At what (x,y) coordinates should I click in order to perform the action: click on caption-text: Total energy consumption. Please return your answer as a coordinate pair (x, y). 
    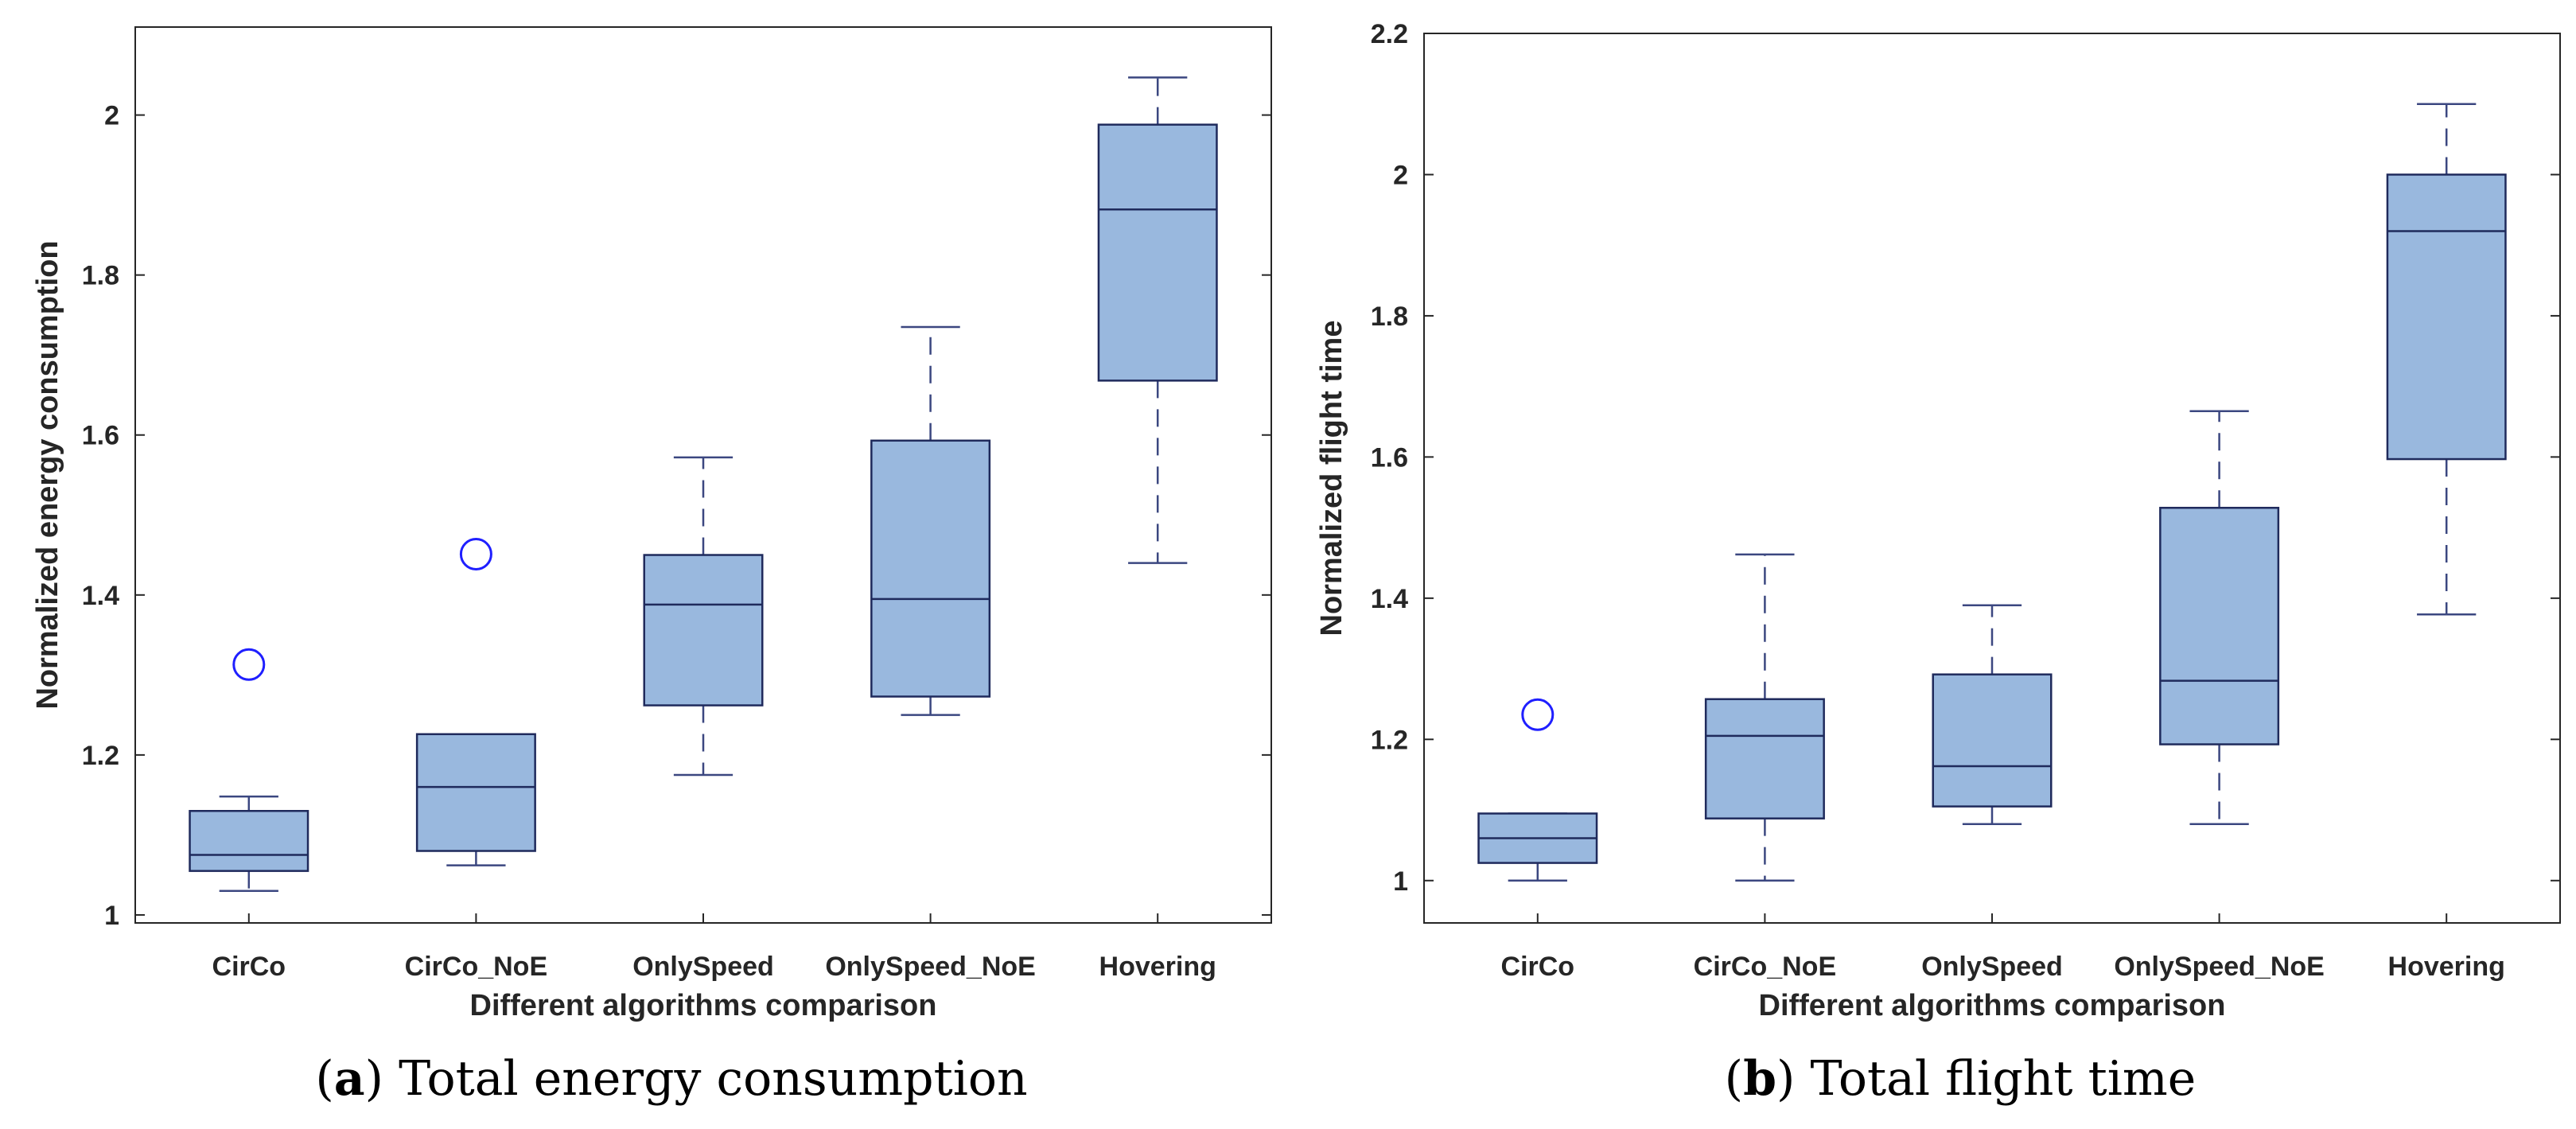
    Looking at the image, I should click on (714, 1079).